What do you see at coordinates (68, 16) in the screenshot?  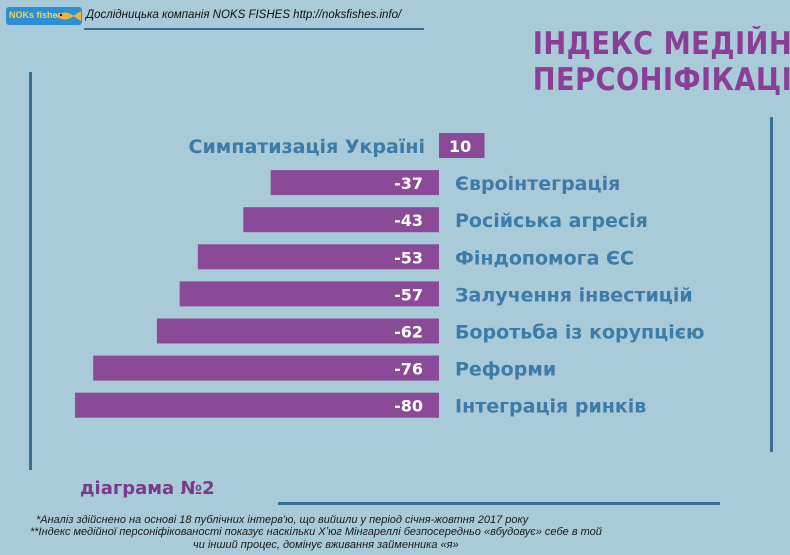 I see `fish-icon` at bounding box center [68, 16].